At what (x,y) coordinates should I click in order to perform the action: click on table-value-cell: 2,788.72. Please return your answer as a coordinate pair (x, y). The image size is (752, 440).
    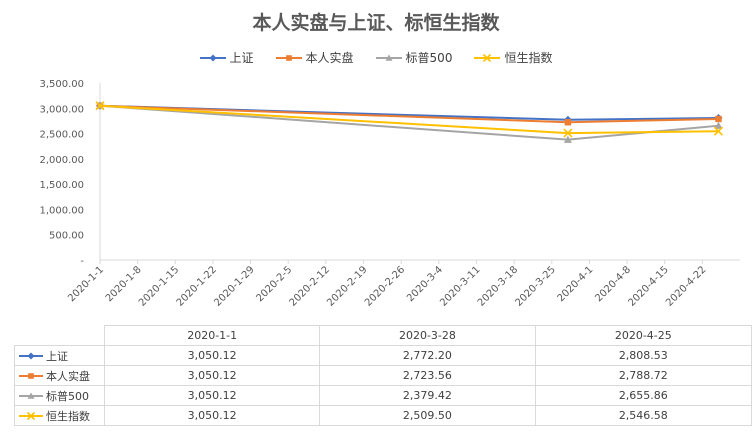
    Looking at the image, I should click on (643, 375).